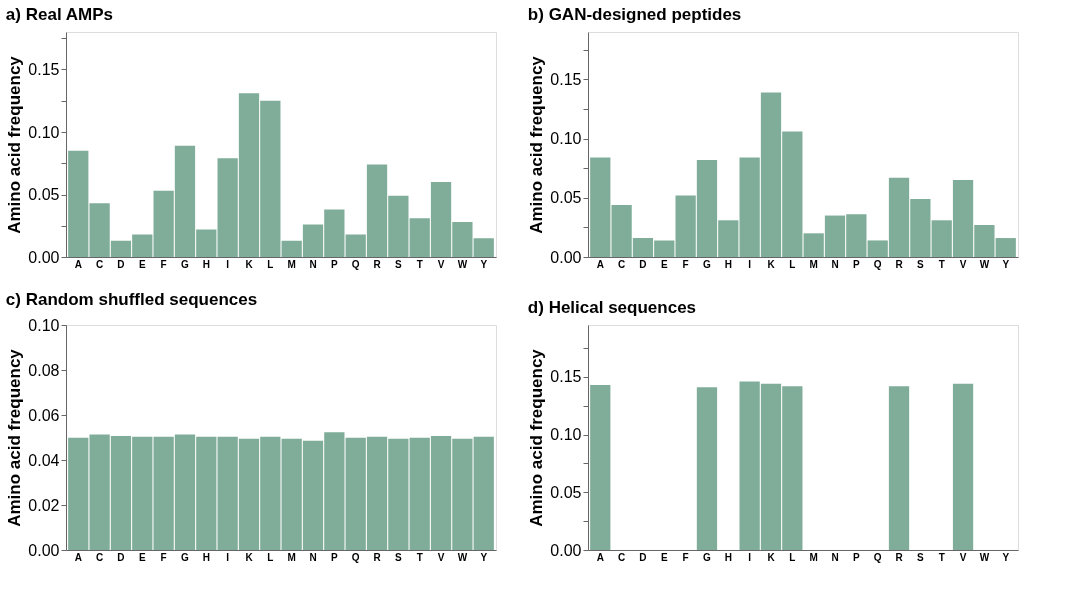  I want to click on chart-title: a) Real AMPs, so click(59, 14).